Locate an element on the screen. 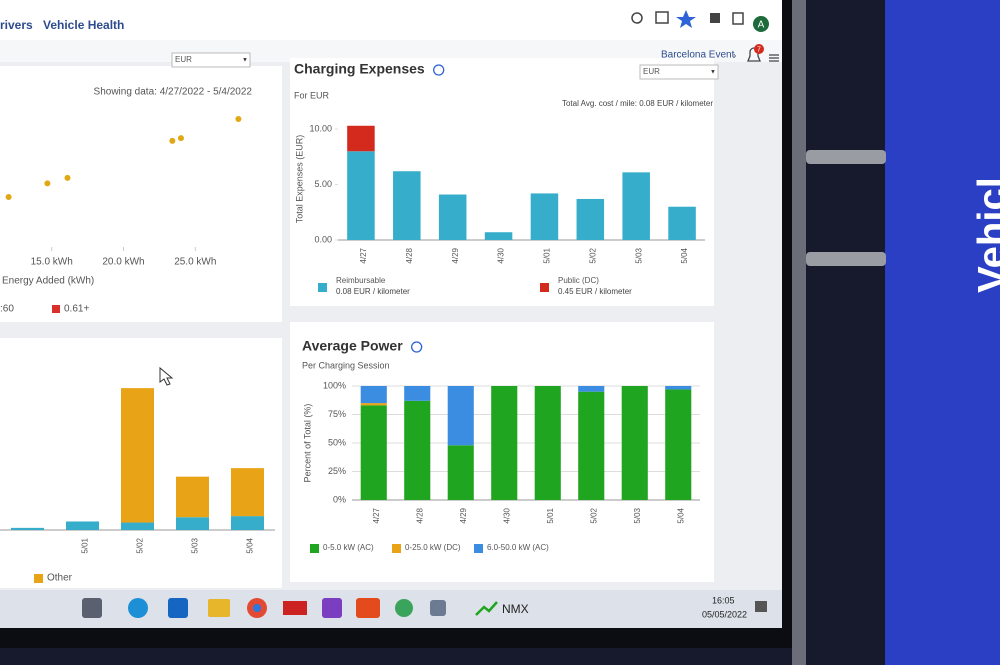  legend-detail: 0.08 EUR / kilometer is located at coordinates (373, 291).